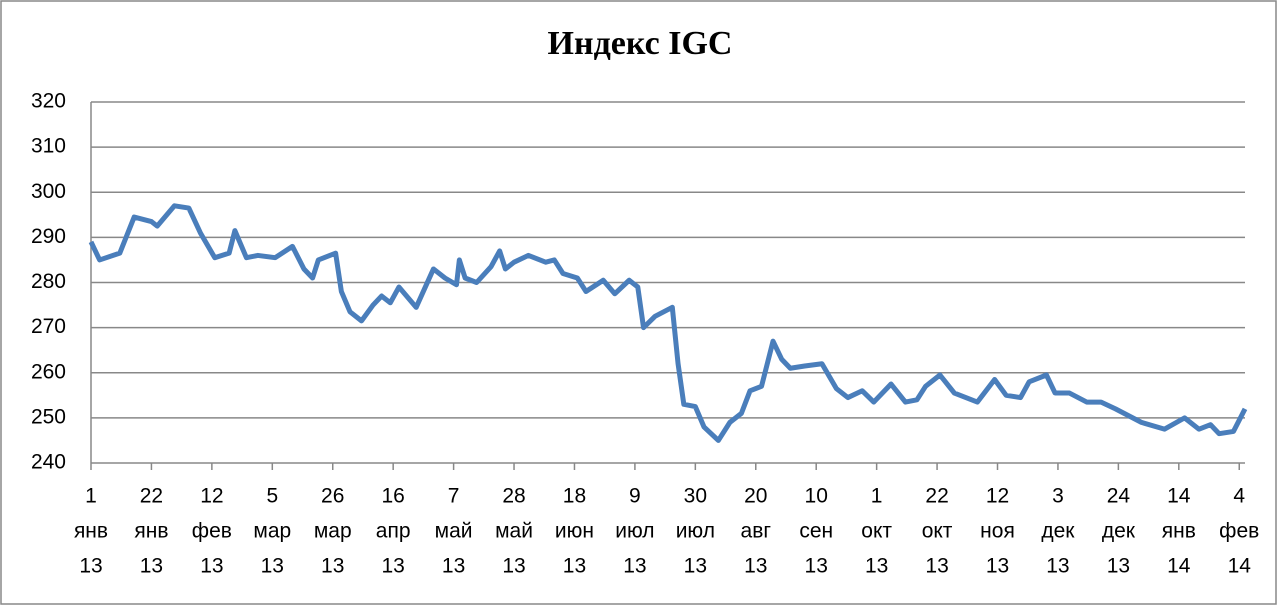  I want to click on x-tick-label: 16, so click(392, 496).